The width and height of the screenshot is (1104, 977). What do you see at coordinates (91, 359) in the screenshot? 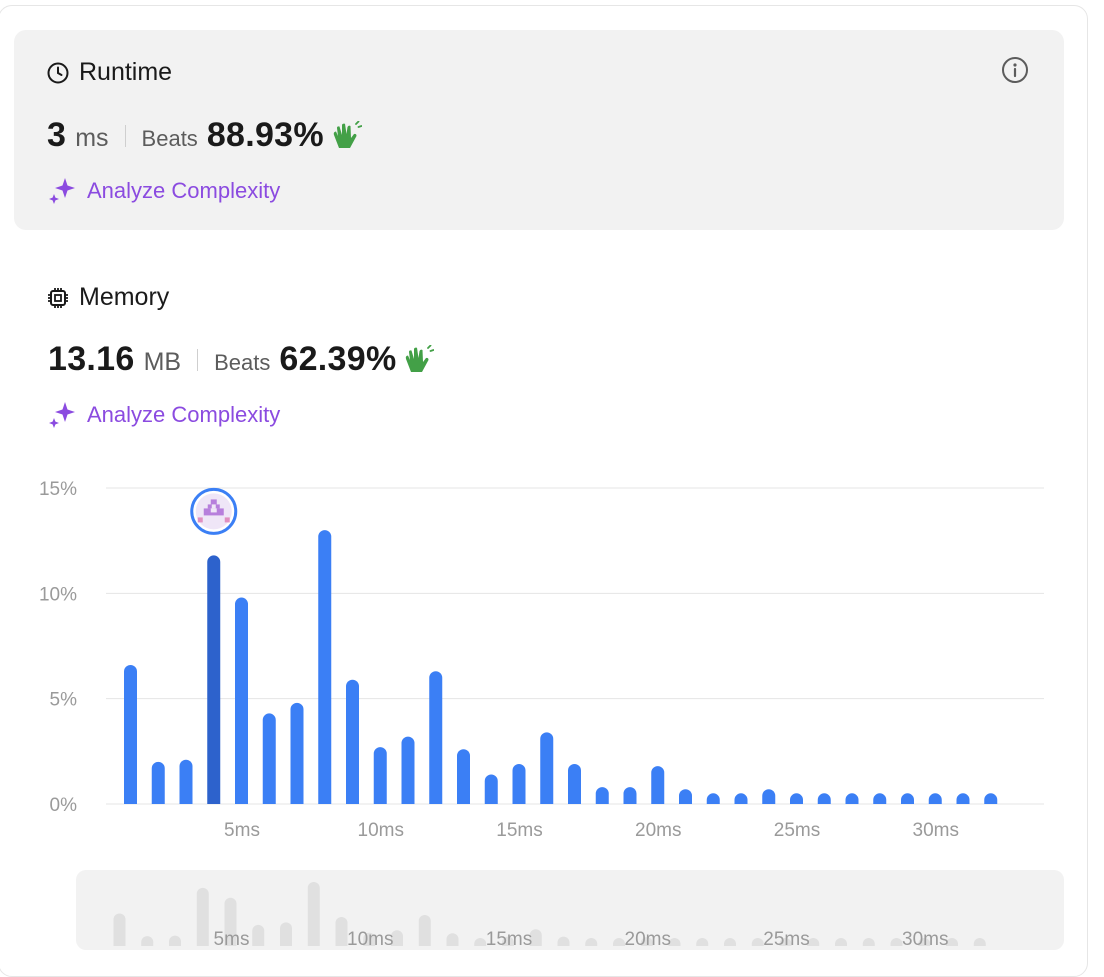
I see `memory-value: 13.16` at bounding box center [91, 359].